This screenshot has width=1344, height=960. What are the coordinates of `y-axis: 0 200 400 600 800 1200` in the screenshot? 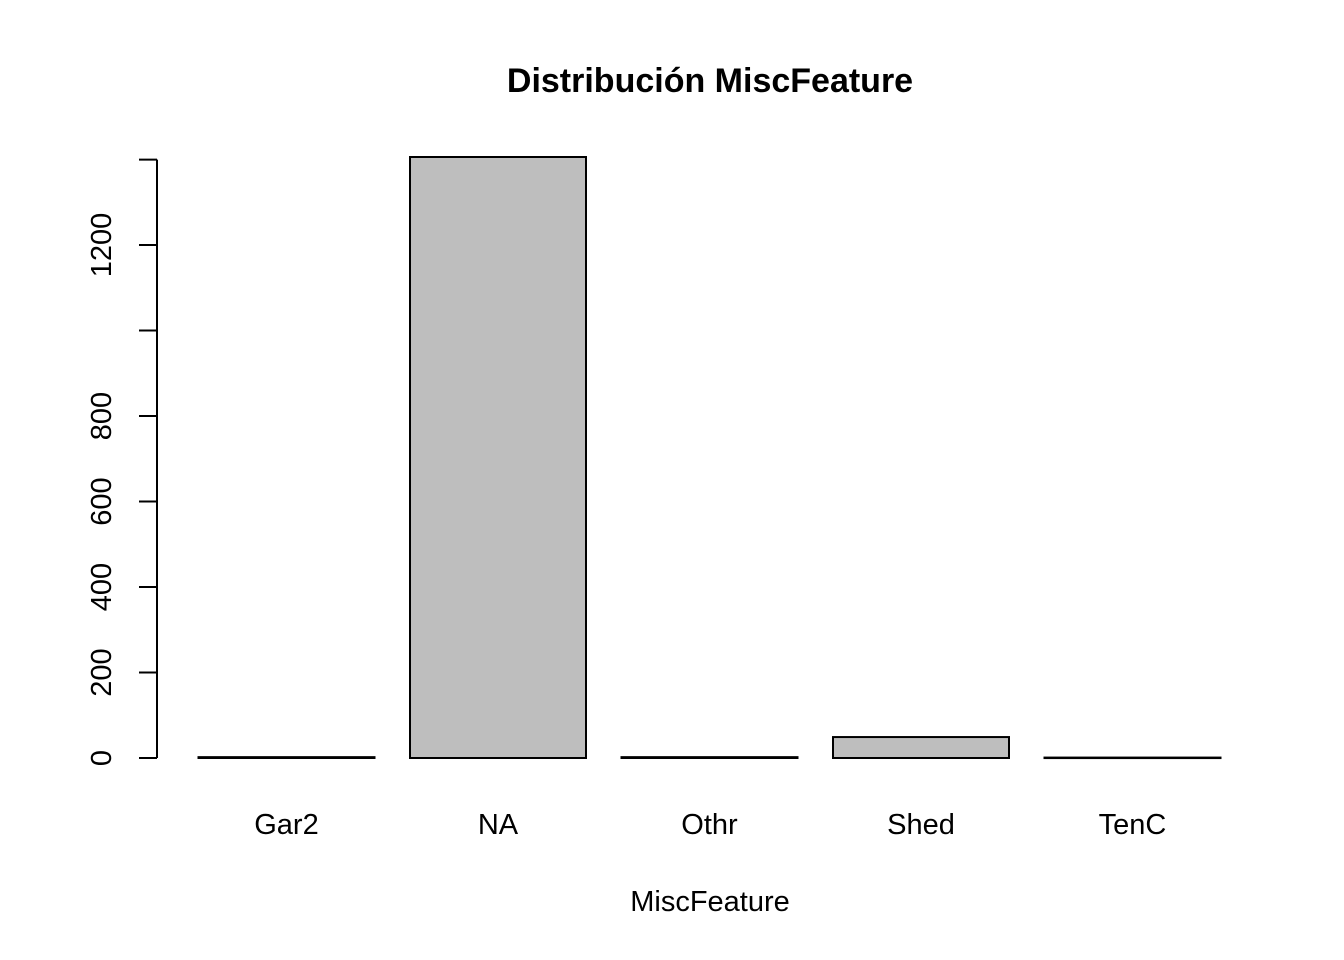 It's located at (122, 462).